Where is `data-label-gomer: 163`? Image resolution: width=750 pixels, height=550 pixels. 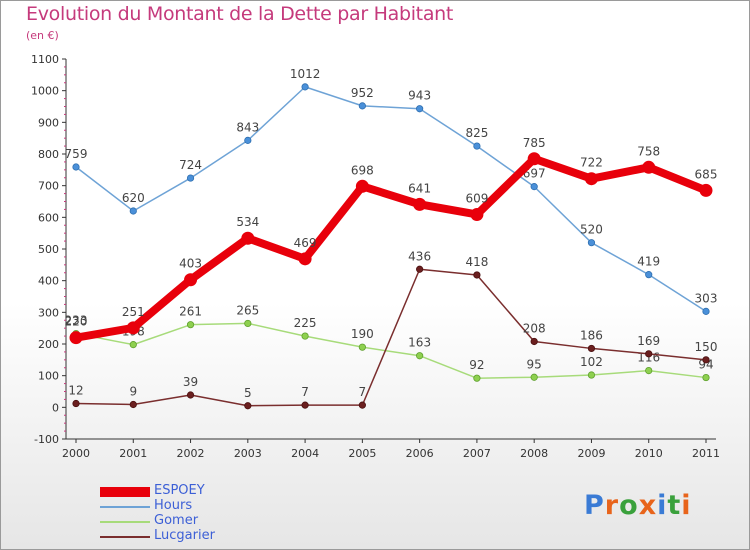 data-label-gomer: 163 is located at coordinates (419, 343).